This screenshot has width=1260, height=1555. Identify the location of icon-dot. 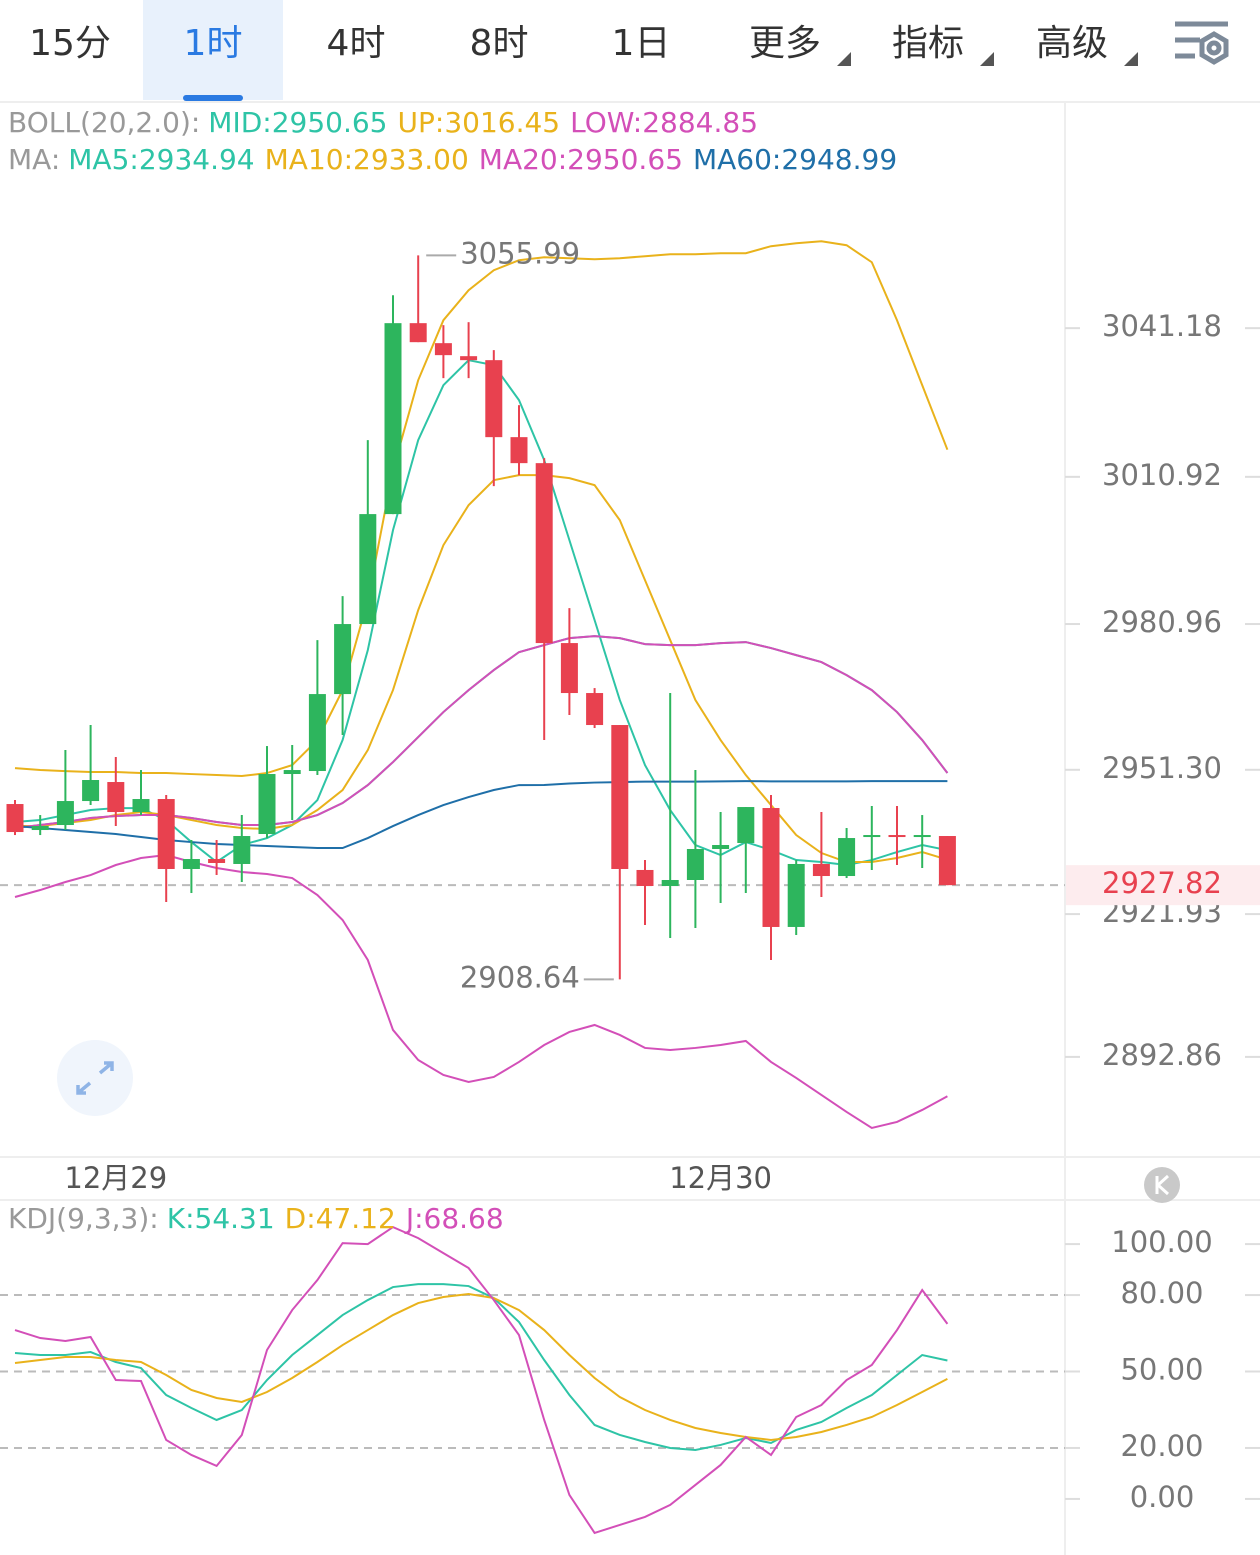
(1214, 48).